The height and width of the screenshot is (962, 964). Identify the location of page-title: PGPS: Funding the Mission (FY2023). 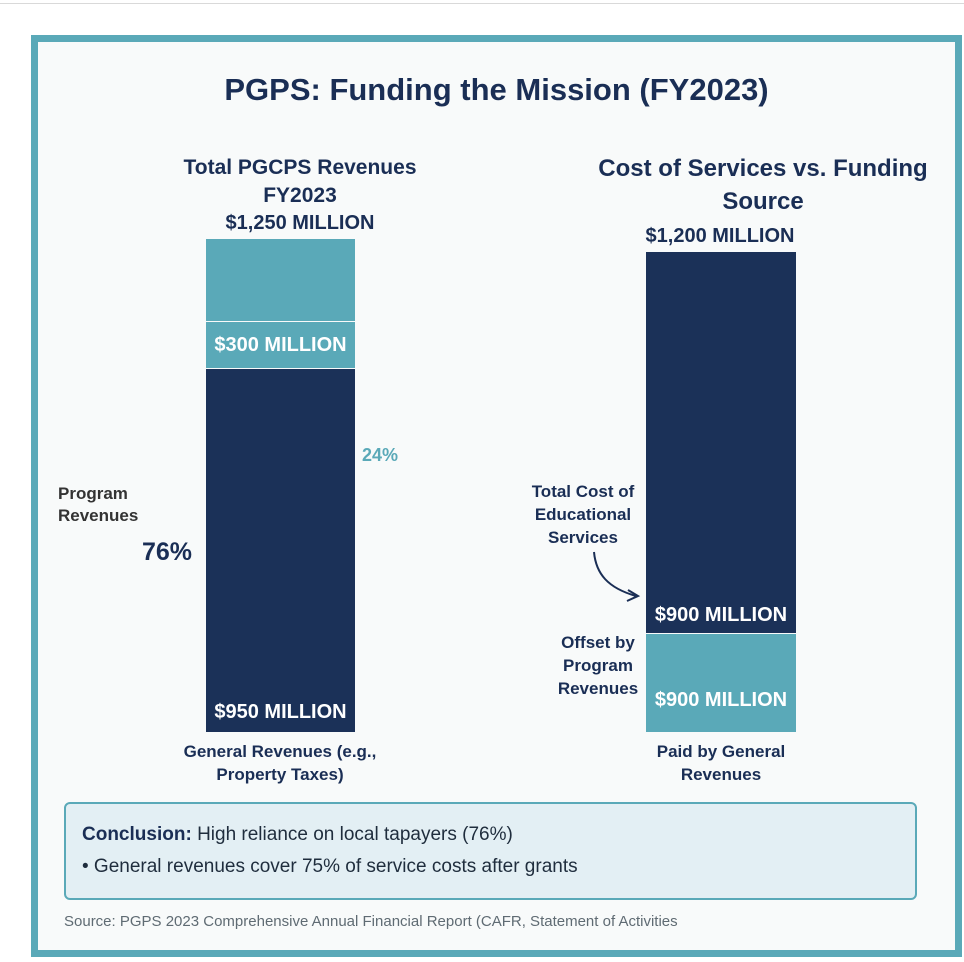
(496, 89).